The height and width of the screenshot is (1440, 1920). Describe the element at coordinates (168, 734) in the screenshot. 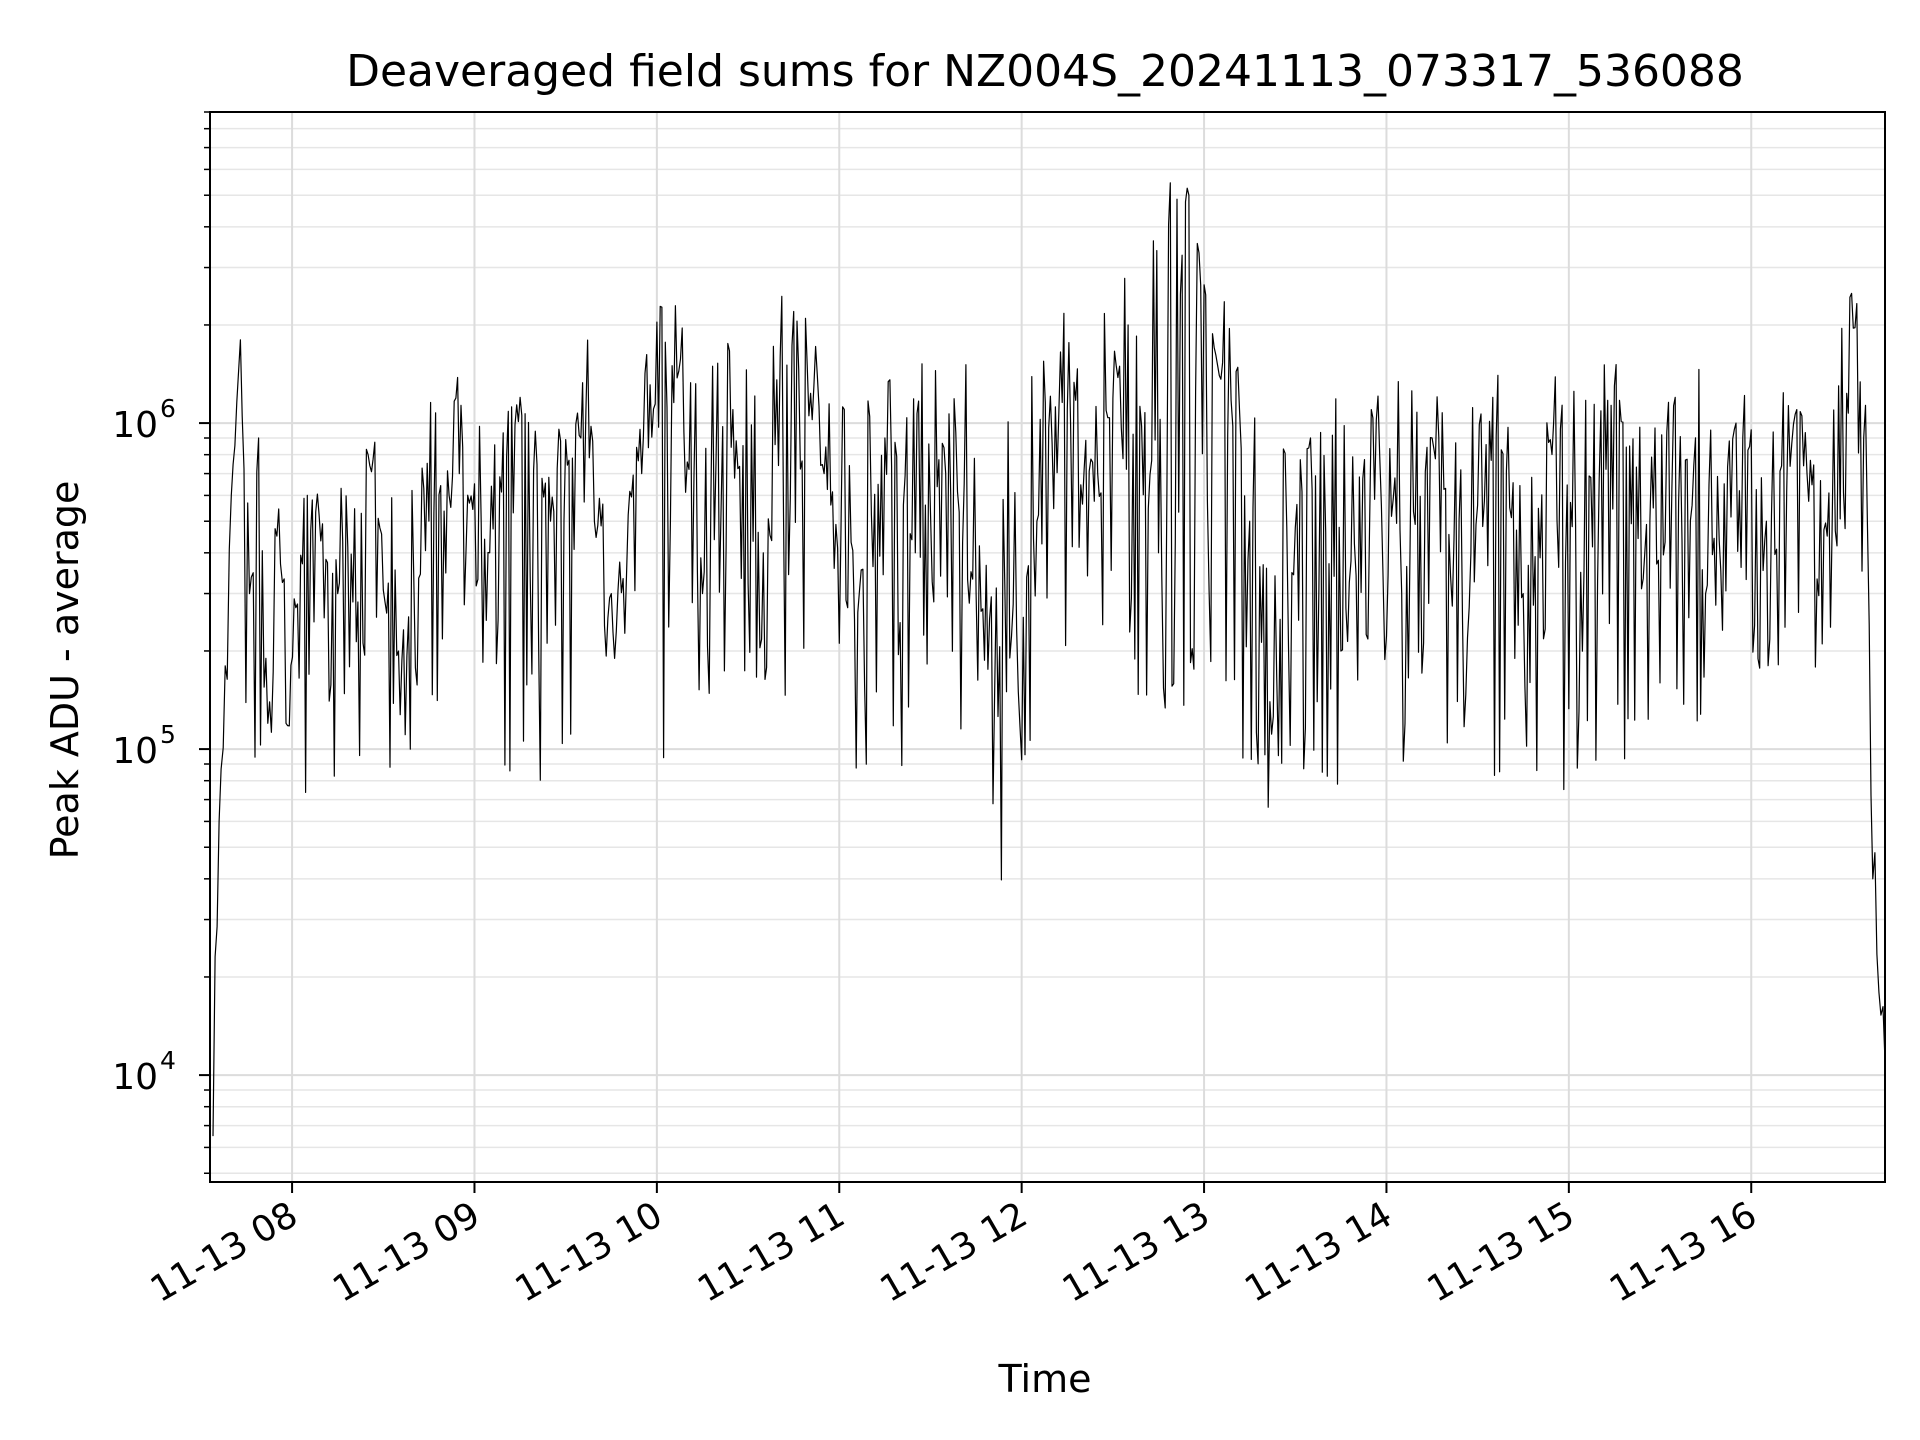

I see `y-tick-exponent: 5` at that location.